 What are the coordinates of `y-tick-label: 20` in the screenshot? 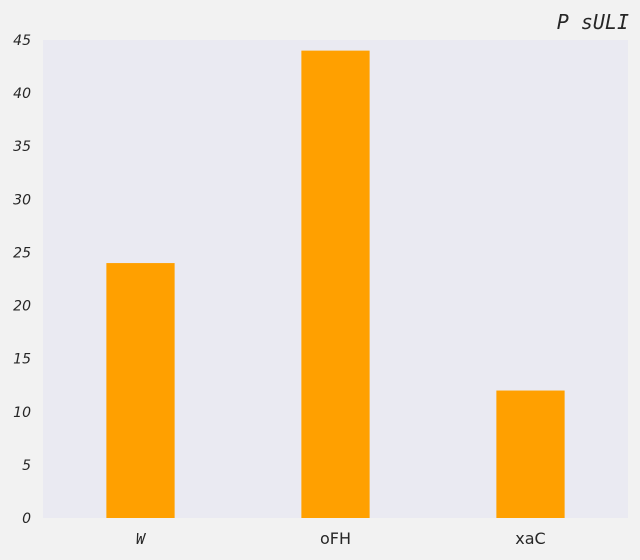 It's located at (22, 307).